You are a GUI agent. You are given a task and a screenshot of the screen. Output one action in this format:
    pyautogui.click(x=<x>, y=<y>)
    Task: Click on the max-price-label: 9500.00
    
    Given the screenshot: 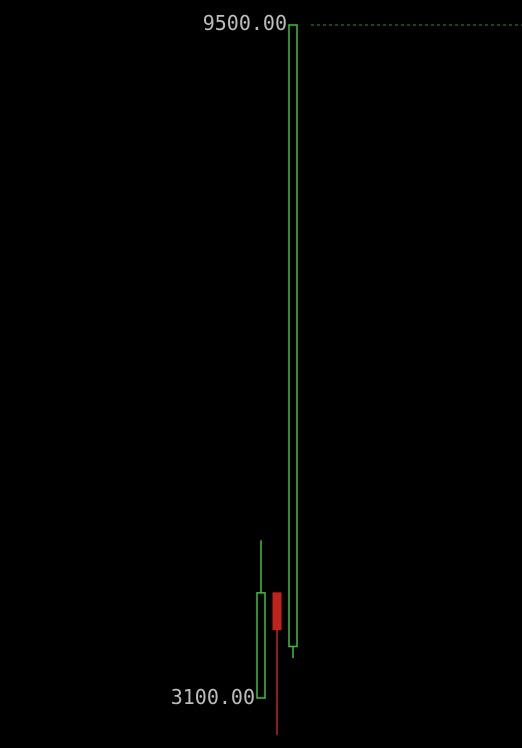 What is the action you would take?
    pyautogui.click(x=245, y=23)
    